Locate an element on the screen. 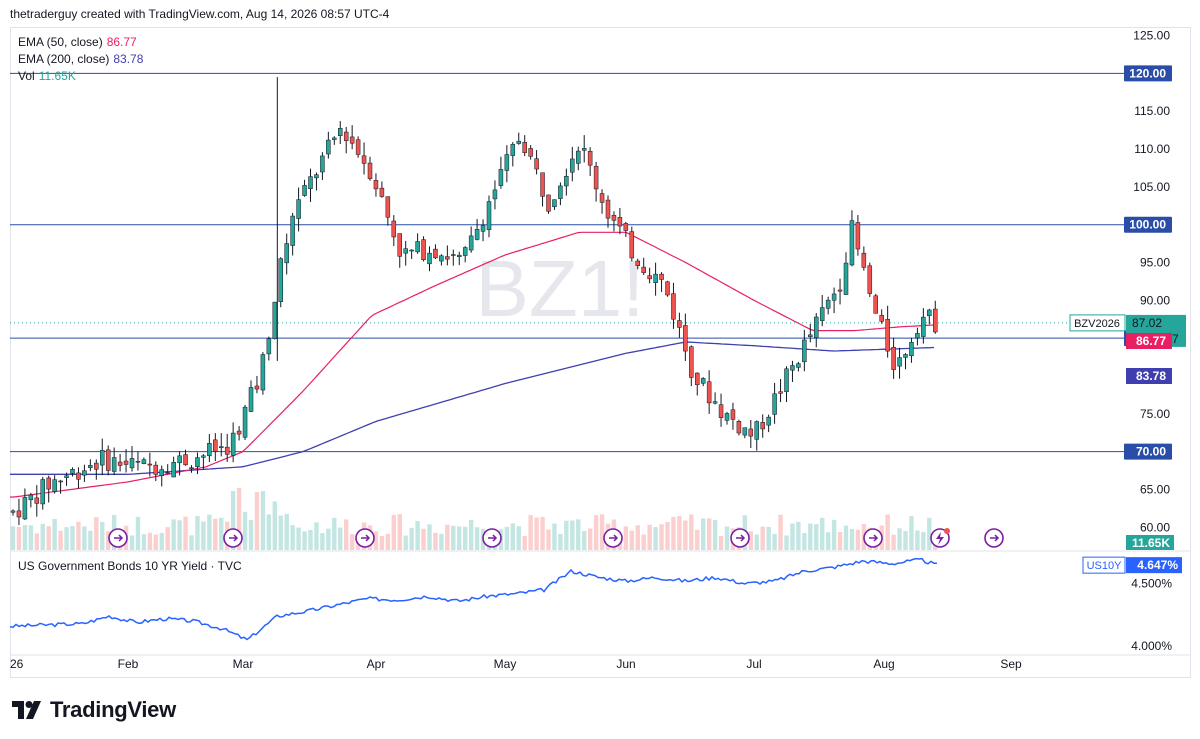 The image size is (1200, 739). price-tick-label: 95.00 is located at coordinates (1155, 263).